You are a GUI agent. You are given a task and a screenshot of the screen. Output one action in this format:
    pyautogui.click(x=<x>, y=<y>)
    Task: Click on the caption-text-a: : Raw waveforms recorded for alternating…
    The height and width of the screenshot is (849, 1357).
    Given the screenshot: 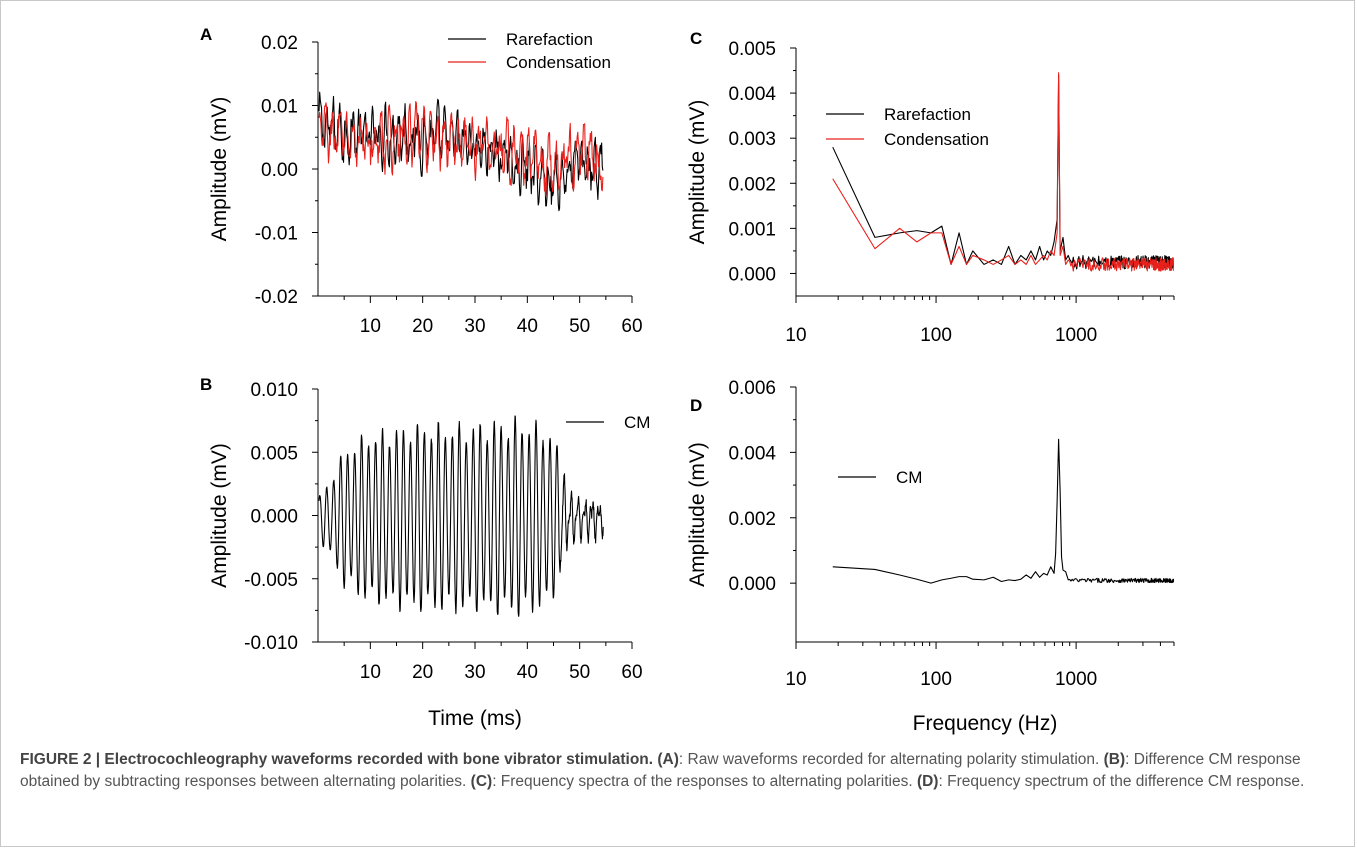 What is the action you would take?
    pyautogui.click(x=891, y=759)
    